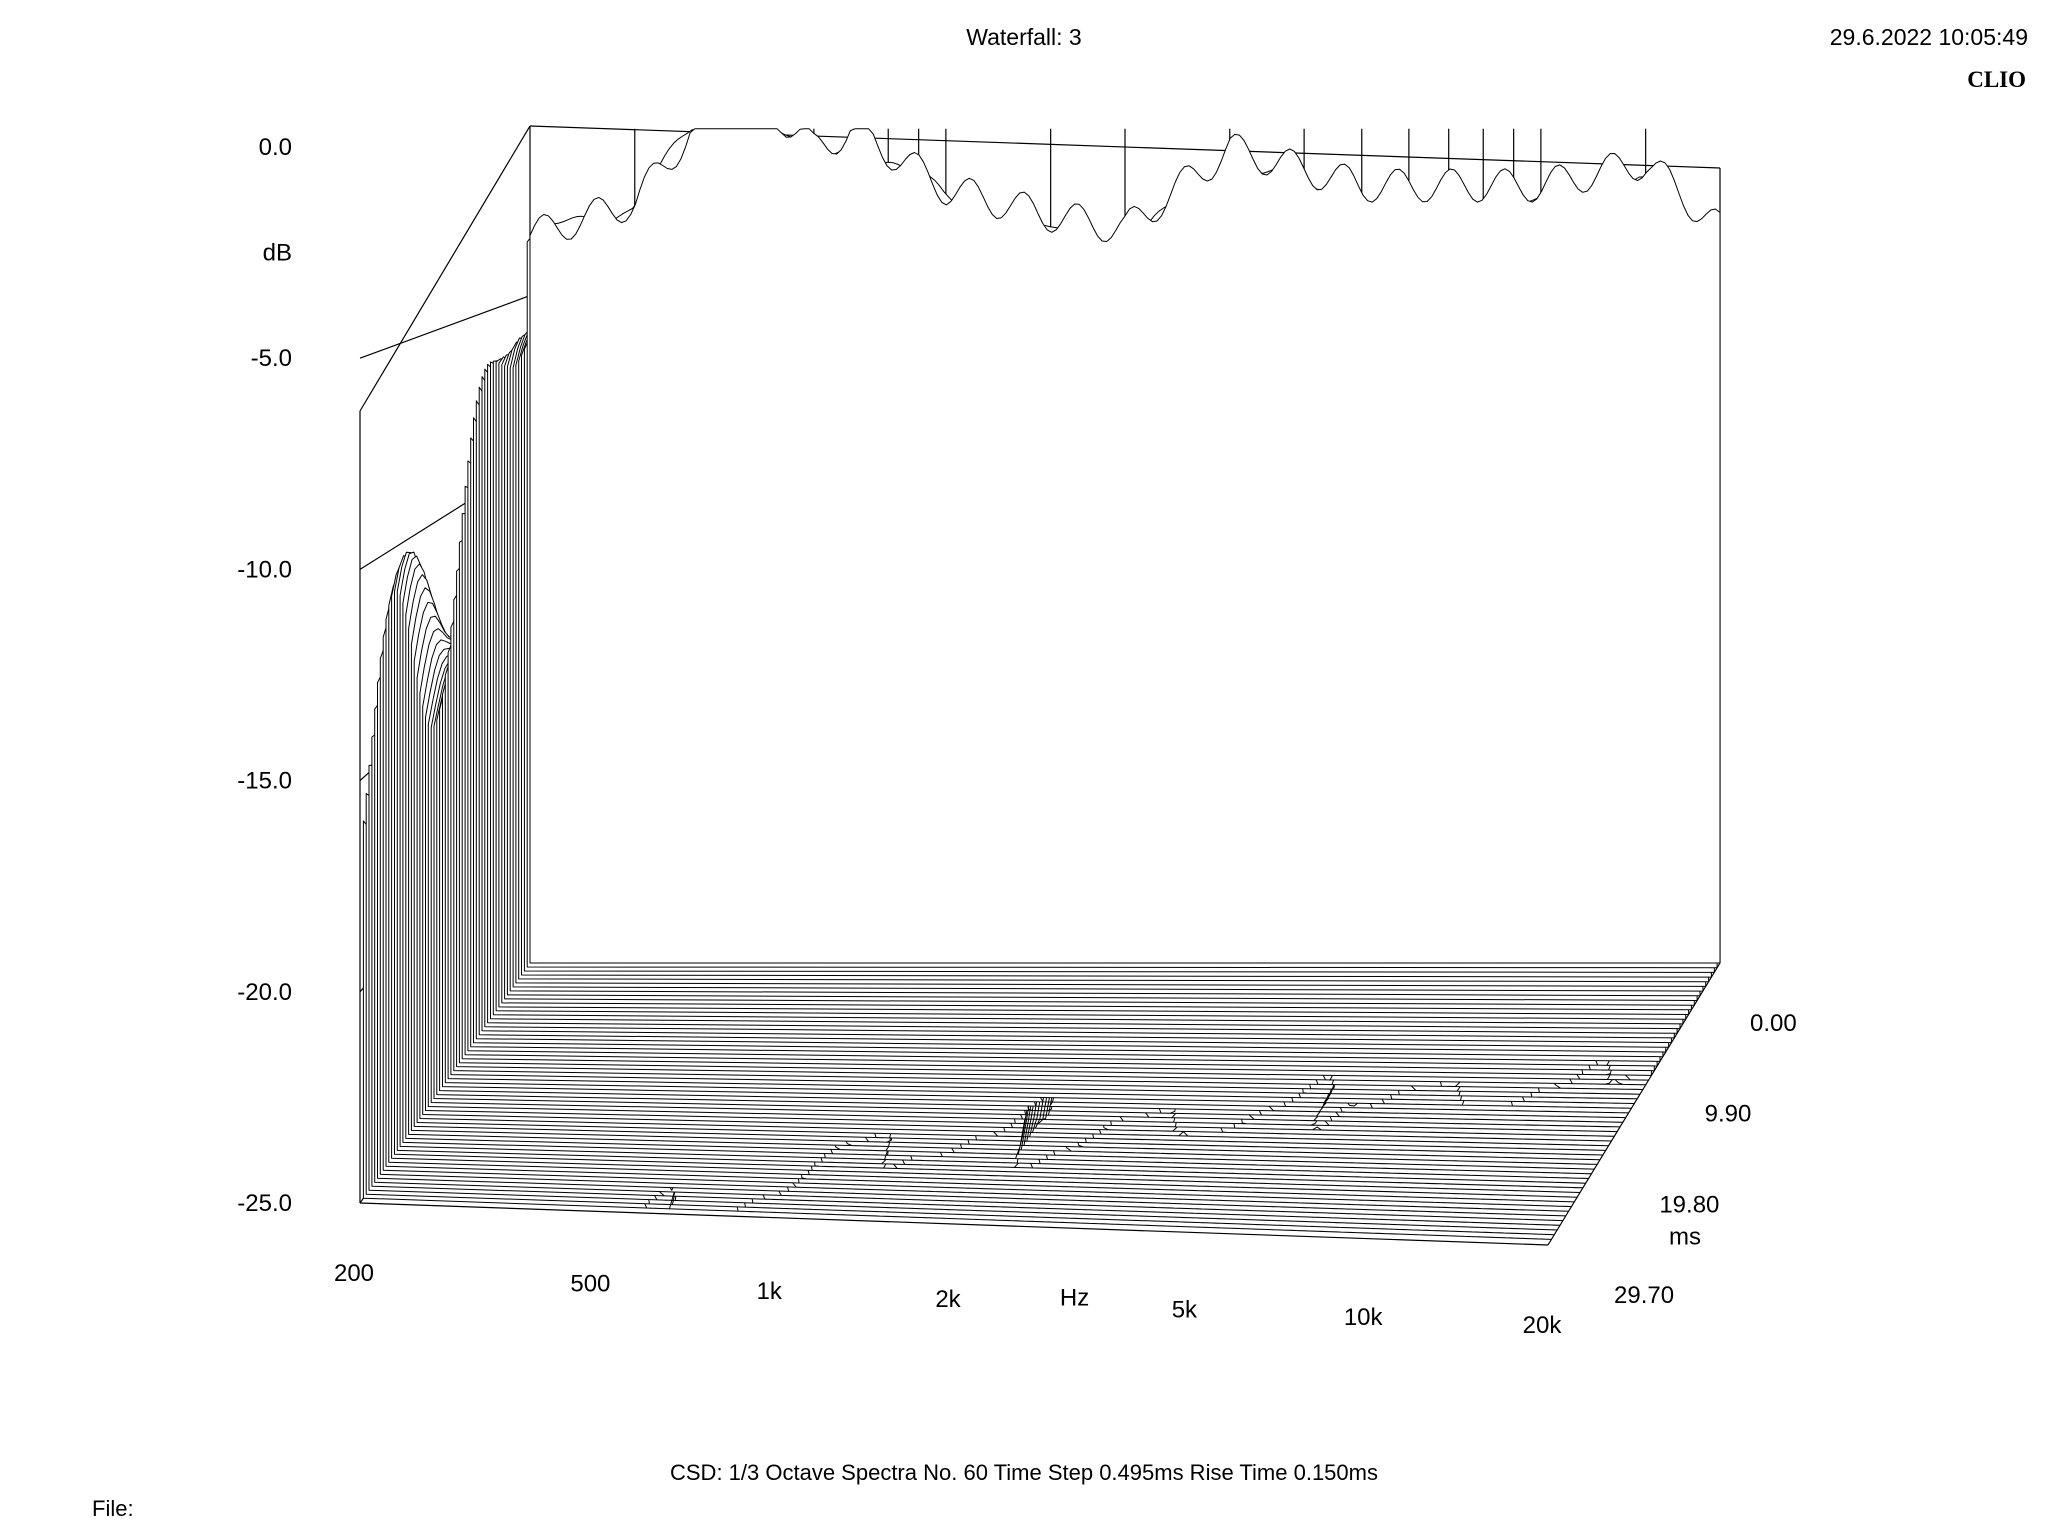 The width and height of the screenshot is (2048, 1536). Describe the element at coordinates (1364, 1317) in the screenshot. I see `x-tick-label: 10k` at that location.